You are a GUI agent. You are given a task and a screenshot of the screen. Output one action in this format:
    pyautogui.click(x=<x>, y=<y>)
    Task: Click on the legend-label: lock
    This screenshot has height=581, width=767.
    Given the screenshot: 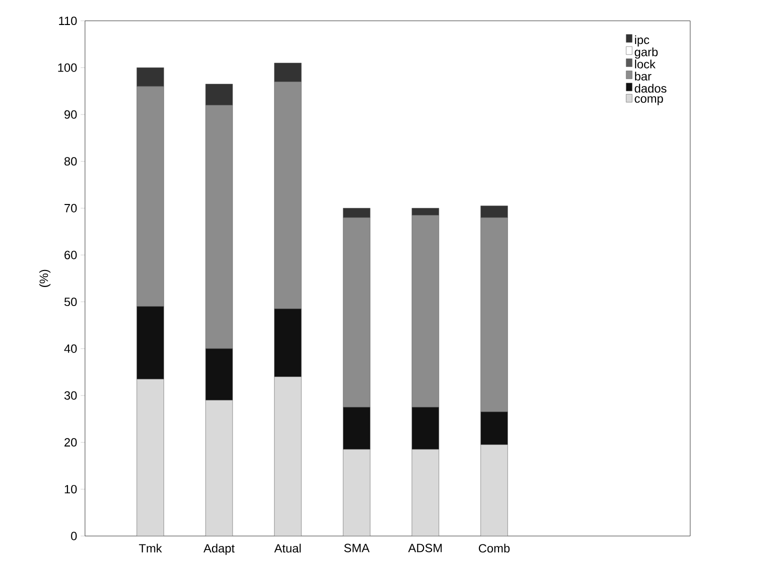 What is the action you would take?
    pyautogui.click(x=645, y=64)
    